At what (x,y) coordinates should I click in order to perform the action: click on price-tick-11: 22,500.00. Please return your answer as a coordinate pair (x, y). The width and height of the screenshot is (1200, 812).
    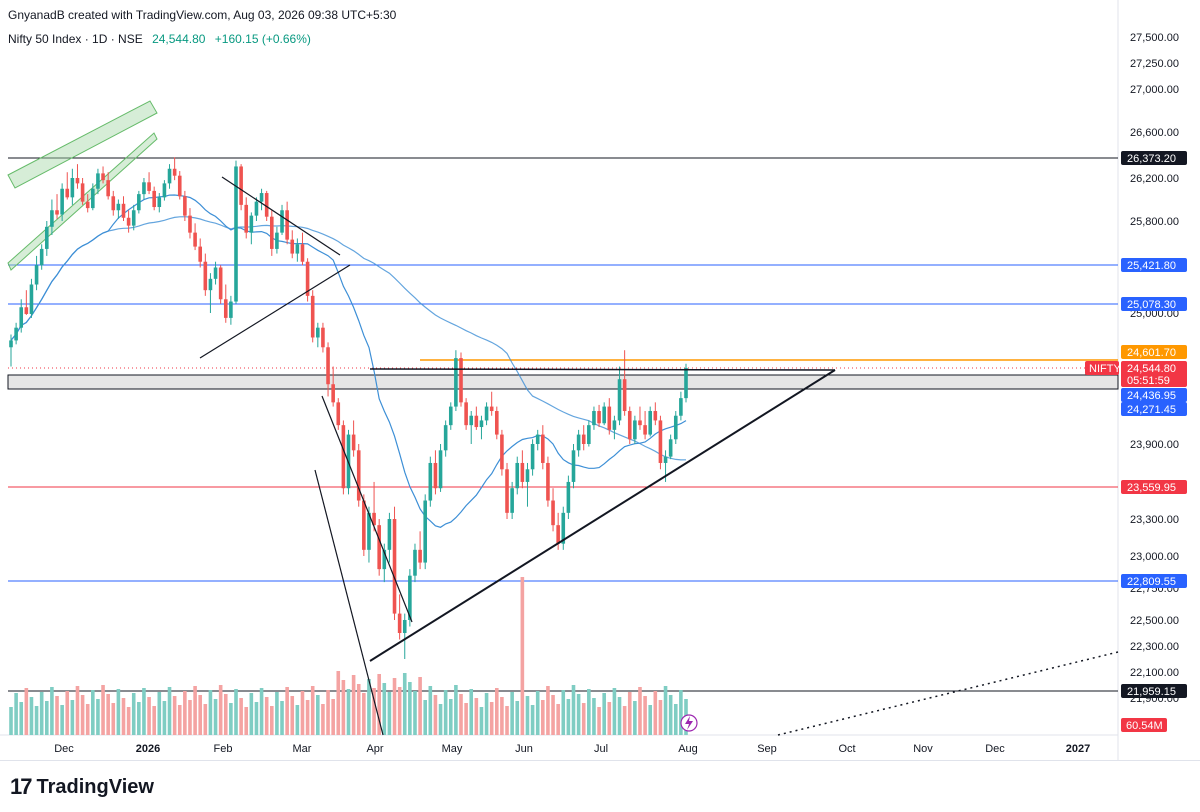
    Looking at the image, I should click on (1154, 621).